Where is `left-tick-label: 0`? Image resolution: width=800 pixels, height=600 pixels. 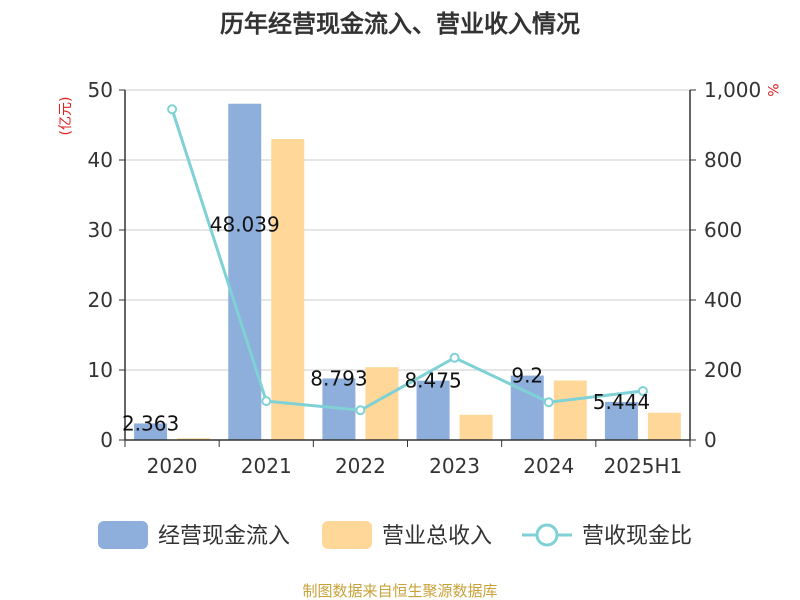
left-tick-label: 0 is located at coordinates (106, 440).